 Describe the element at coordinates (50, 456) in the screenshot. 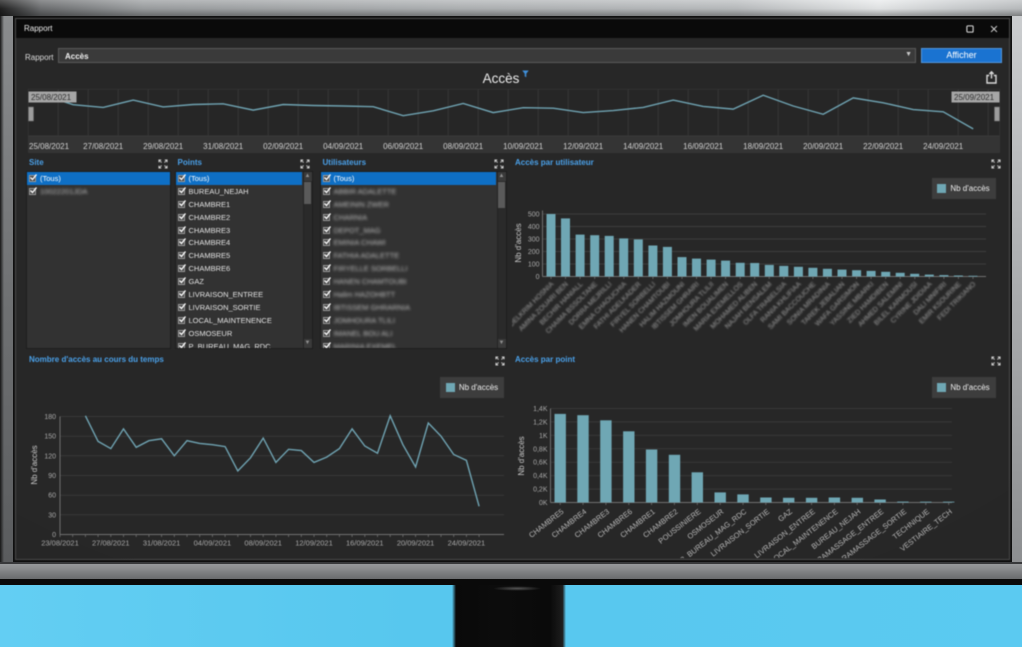

I see `svg-text: 120` at that location.